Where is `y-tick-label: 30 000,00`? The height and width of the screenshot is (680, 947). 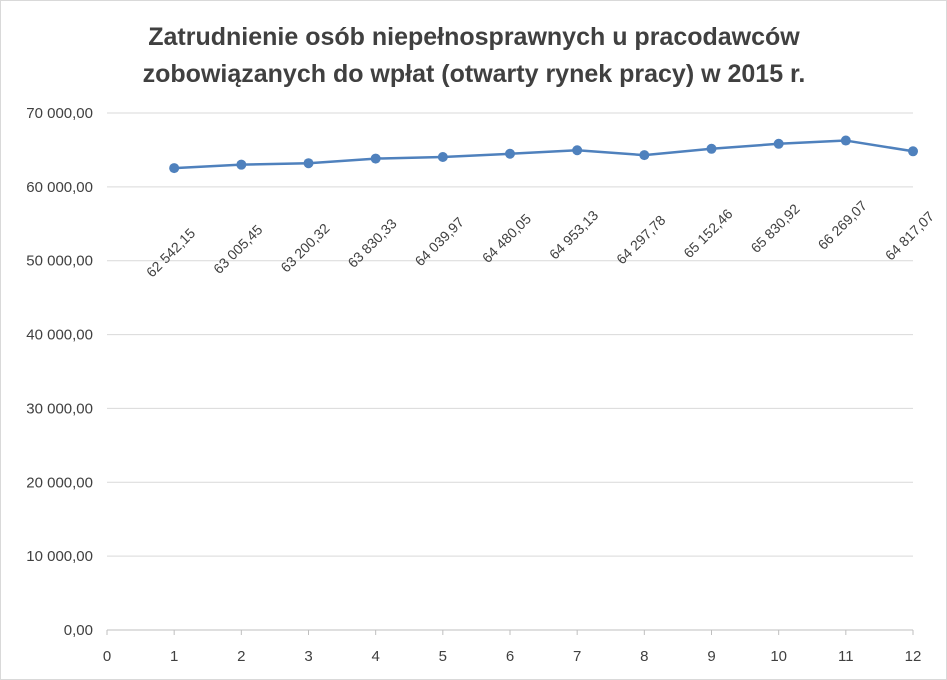 y-tick-label: 30 000,00 is located at coordinates (59, 408).